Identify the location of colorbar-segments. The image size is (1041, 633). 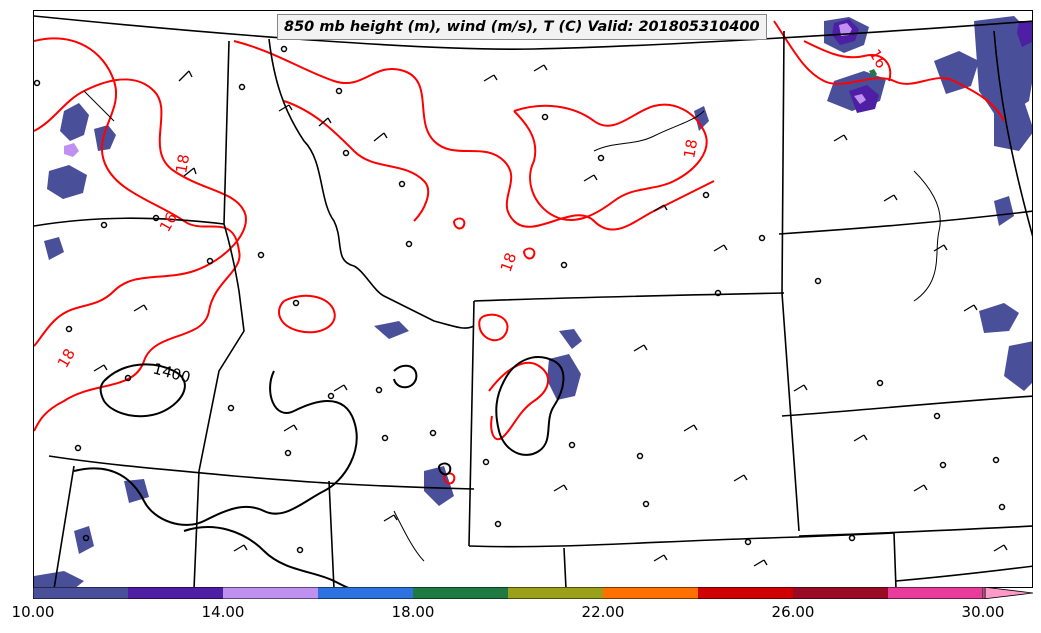
(533, 593).